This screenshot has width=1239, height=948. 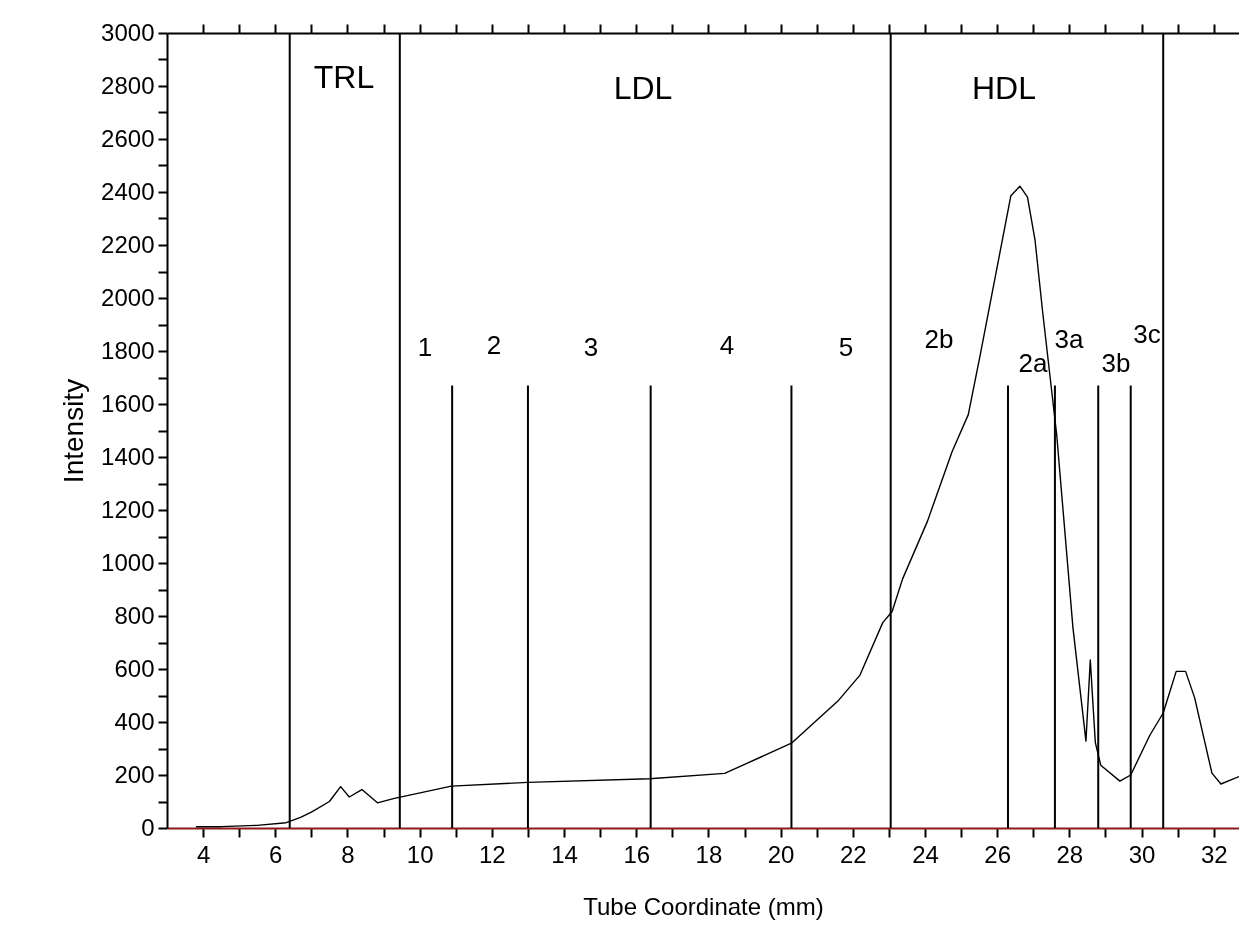 I want to click on annotation: 3, so click(x=591, y=347).